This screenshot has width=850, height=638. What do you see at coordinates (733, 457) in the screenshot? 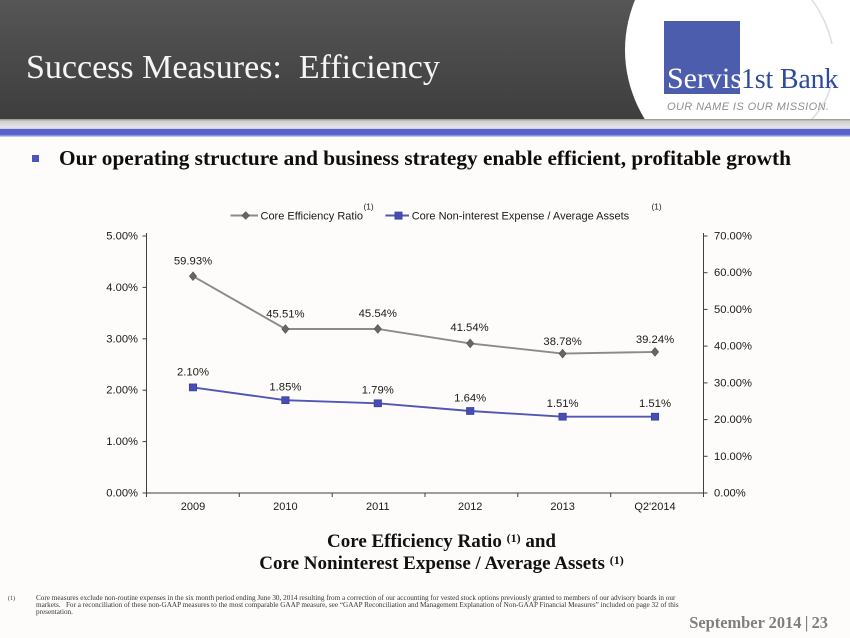
I see `svg-text: 10.00%` at bounding box center [733, 457].